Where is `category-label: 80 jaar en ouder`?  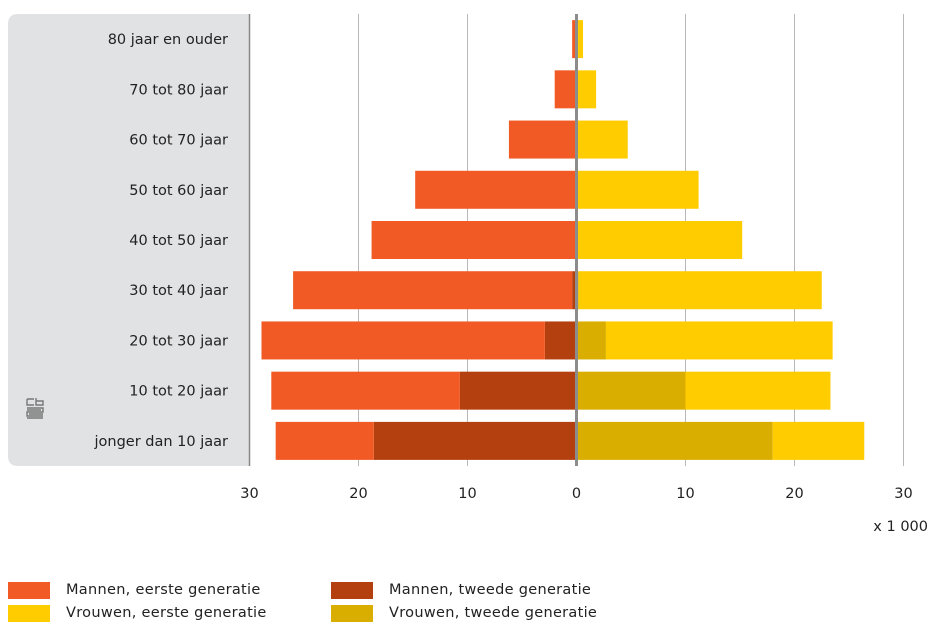
category-label: 80 jaar en ouder is located at coordinates (168, 40).